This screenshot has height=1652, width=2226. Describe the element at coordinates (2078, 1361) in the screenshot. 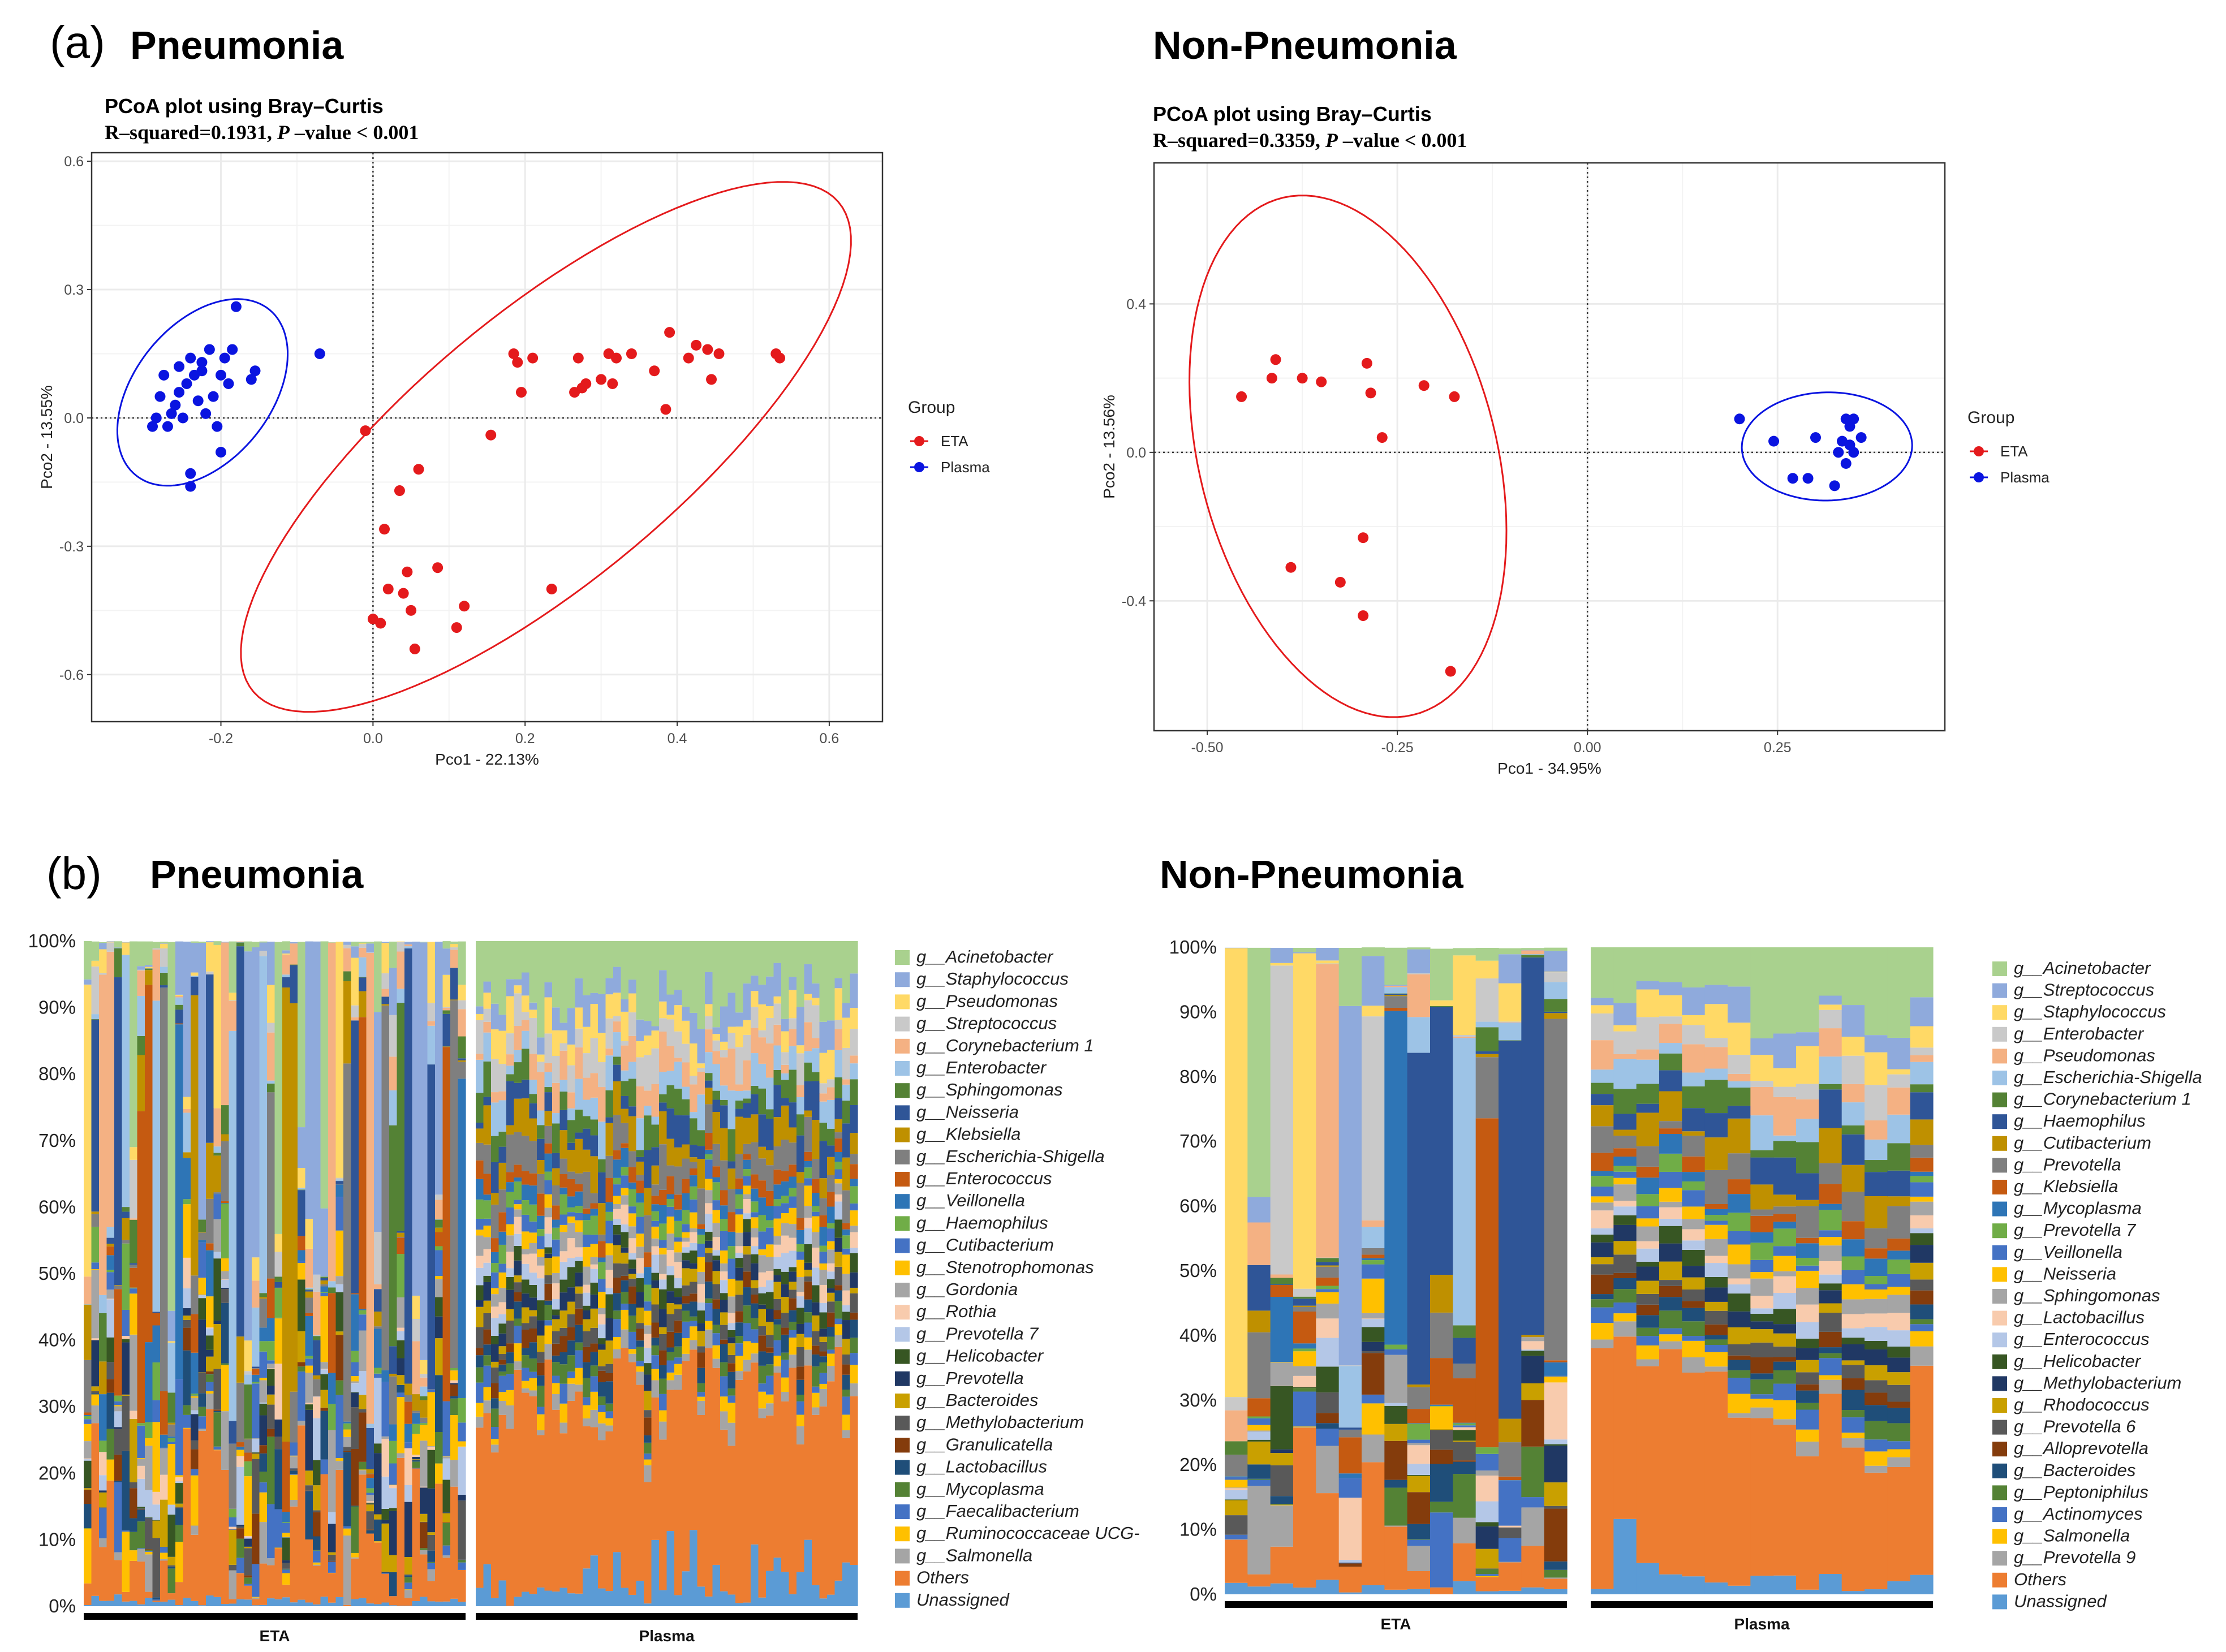

I see `bars-right-legend-label: g__Helicobacter` at that location.